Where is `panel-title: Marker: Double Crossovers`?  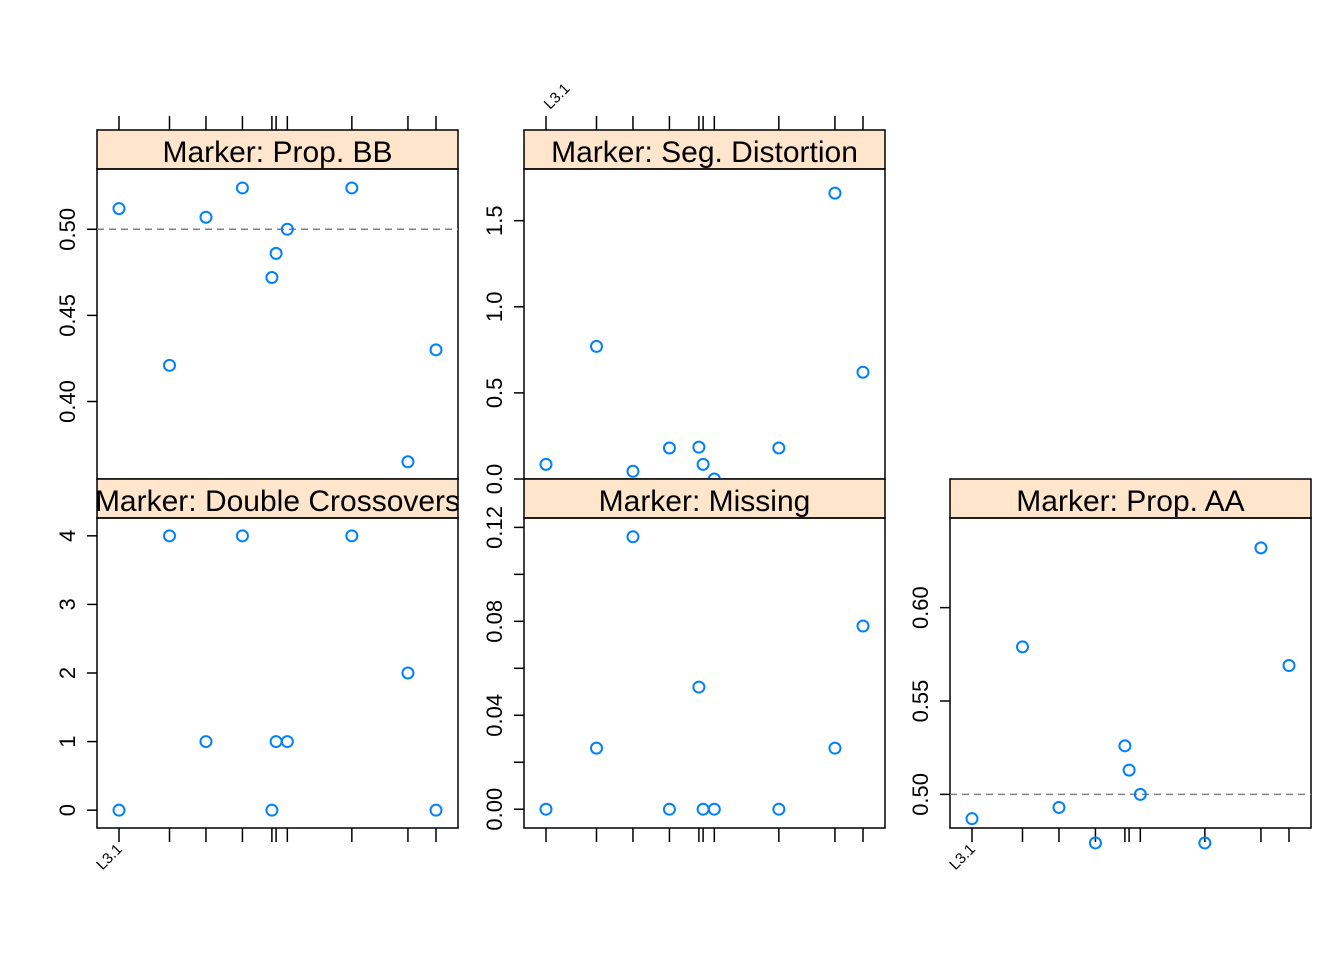
panel-title: Marker: Double Crossovers is located at coordinates (277, 501).